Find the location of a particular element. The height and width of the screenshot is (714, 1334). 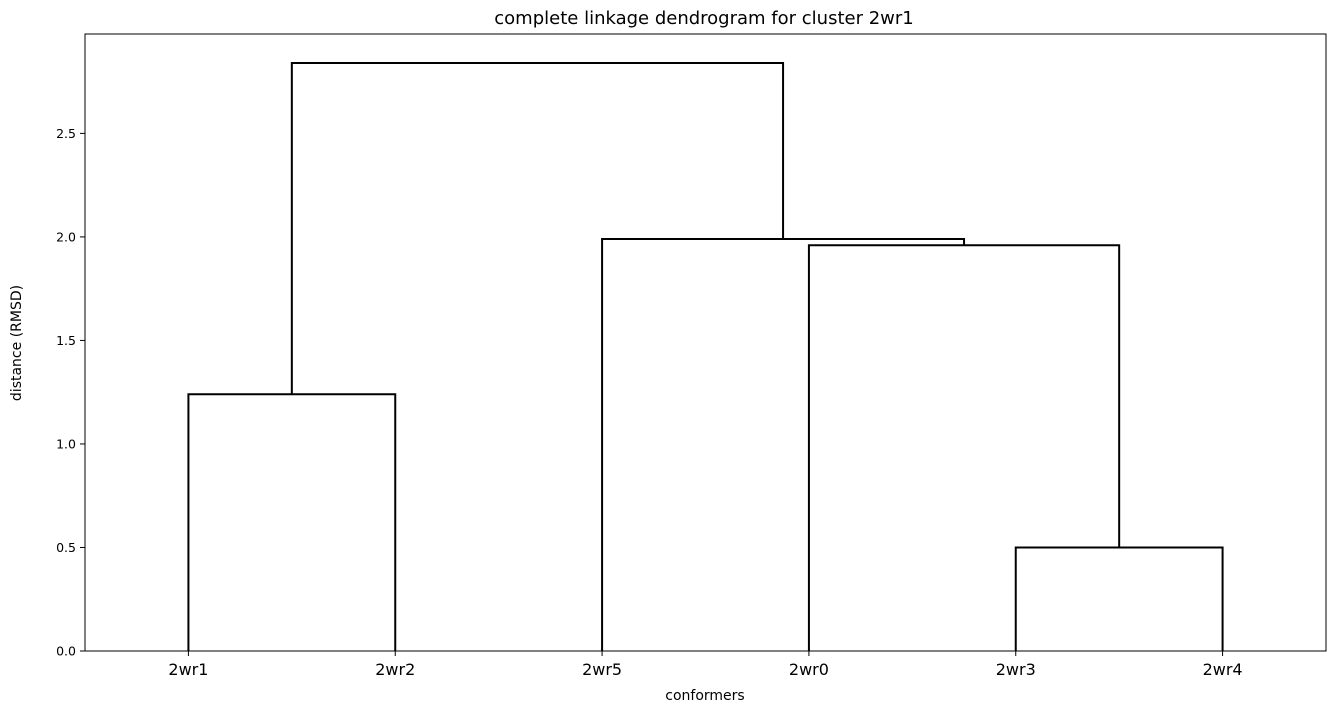

y-axis-ticks: 0.0 0.5 1.0 1.5 2.0 2.5 is located at coordinates (70, 392).